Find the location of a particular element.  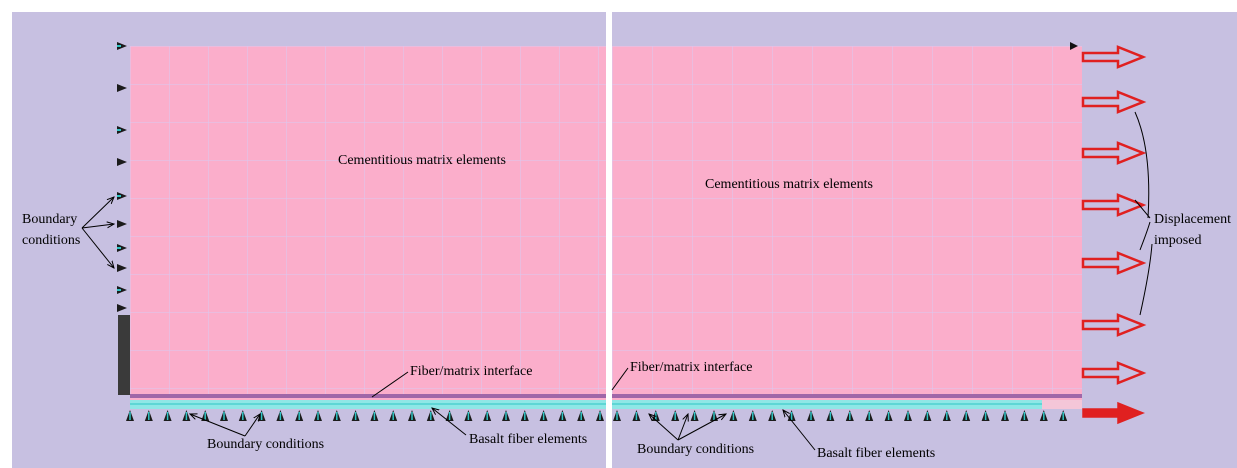

corner-node-icon is located at coordinates (1074, 46).